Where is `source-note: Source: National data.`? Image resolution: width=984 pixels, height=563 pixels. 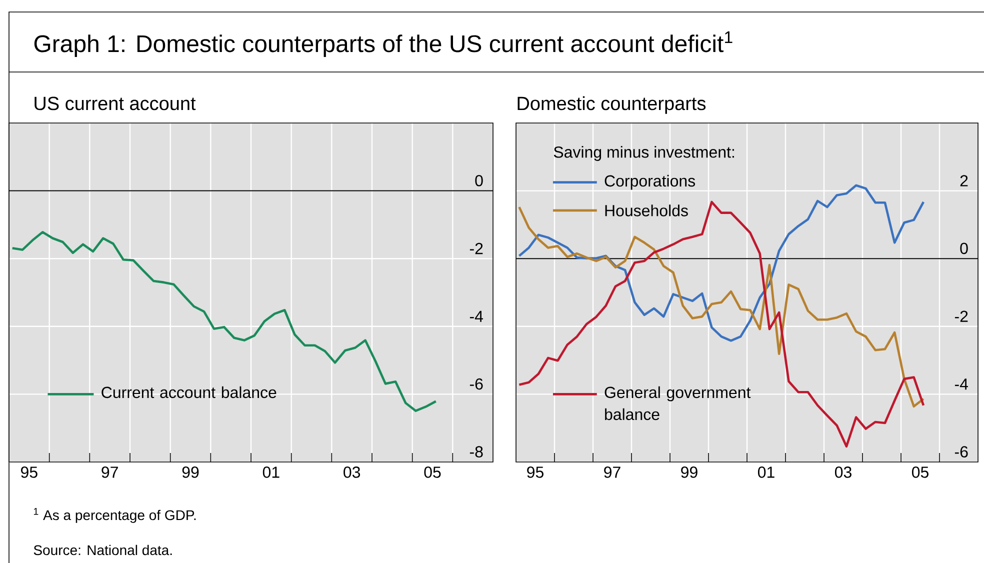 source-note: Source: National data. is located at coordinates (103, 550).